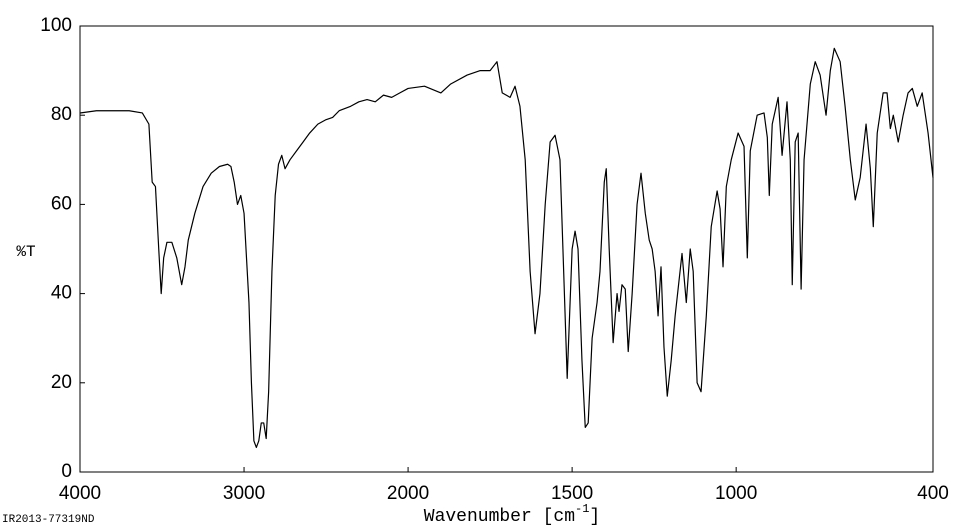  What do you see at coordinates (594, 517) in the screenshot?
I see `x-axis-label-end: ]` at bounding box center [594, 517].